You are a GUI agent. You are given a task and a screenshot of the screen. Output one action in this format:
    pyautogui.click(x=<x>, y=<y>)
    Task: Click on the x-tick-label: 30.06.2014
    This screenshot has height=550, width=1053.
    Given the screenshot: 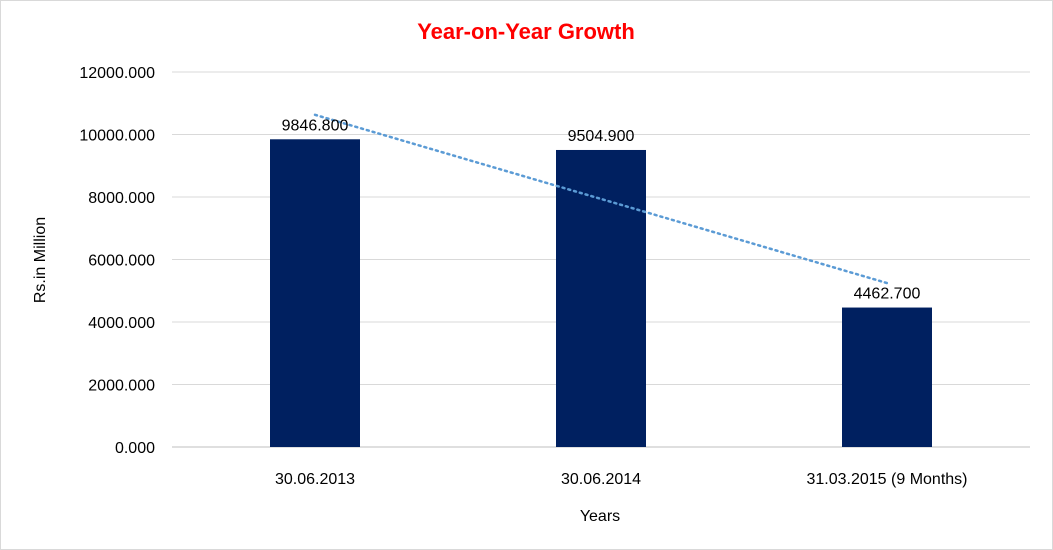 What is the action you would take?
    pyautogui.click(x=601, y=479)
    